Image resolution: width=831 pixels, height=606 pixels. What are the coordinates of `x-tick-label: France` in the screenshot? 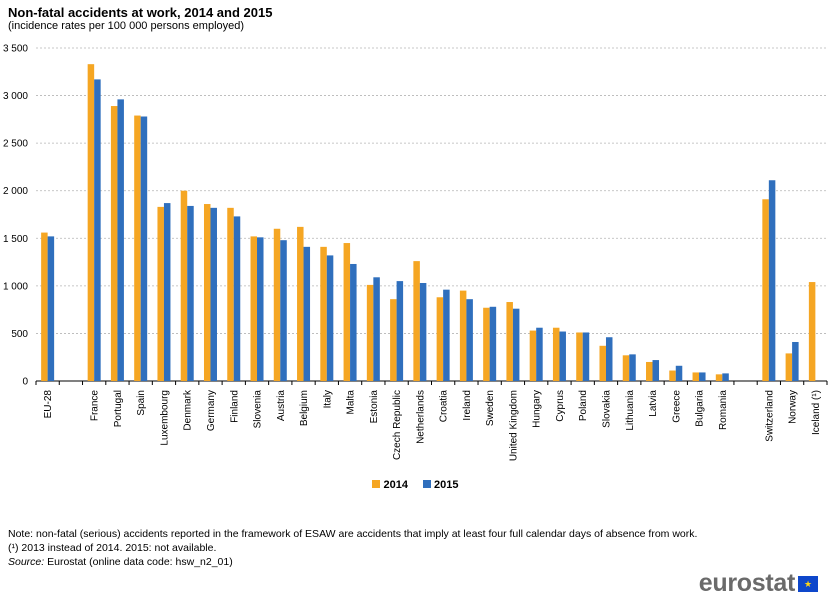 It's located at (95, 406).